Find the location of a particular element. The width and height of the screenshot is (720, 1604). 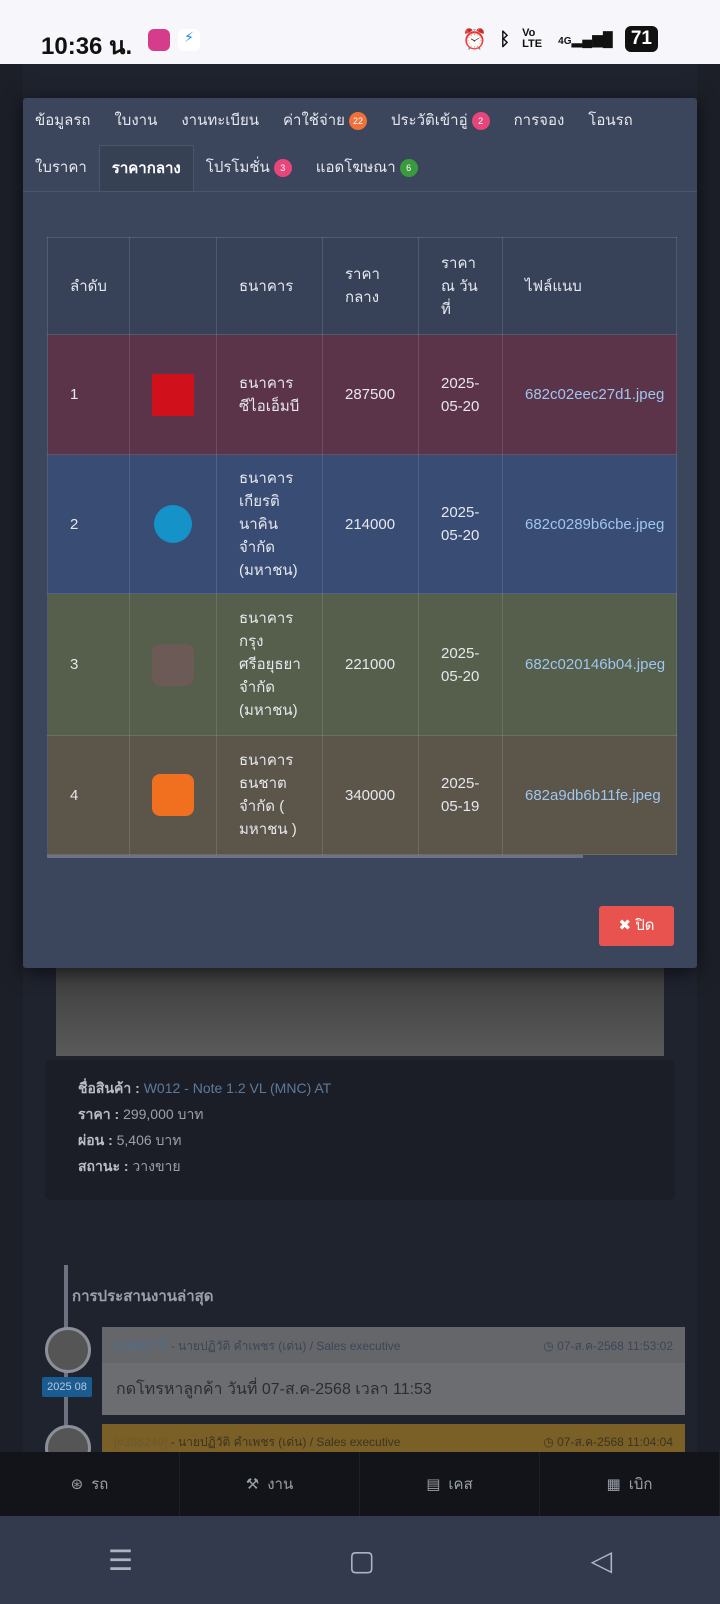

status-icons: ⏰ ᛒ Vo LTE 4G▂▄▆█ 71 is located at coordinates (560, 39).